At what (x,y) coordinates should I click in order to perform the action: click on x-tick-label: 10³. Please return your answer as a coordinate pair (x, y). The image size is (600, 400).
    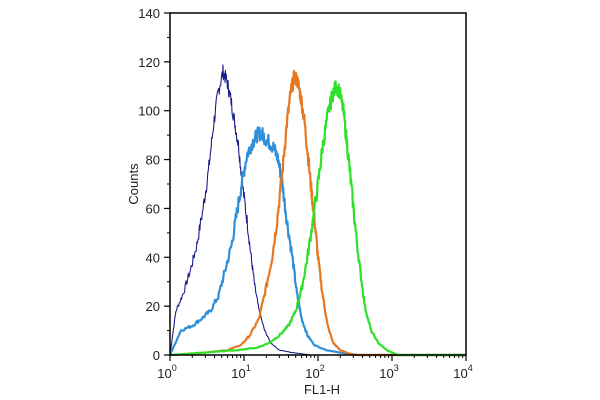
    Looking at the image, I should click on (388, 372).